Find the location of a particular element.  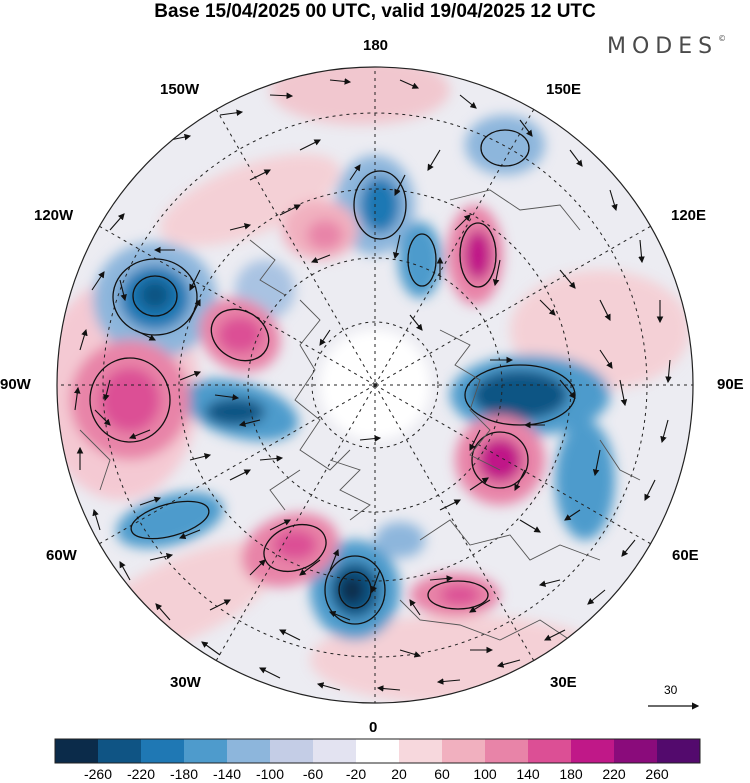

lon-label-180: 180 is located at coordinates (376, 45).